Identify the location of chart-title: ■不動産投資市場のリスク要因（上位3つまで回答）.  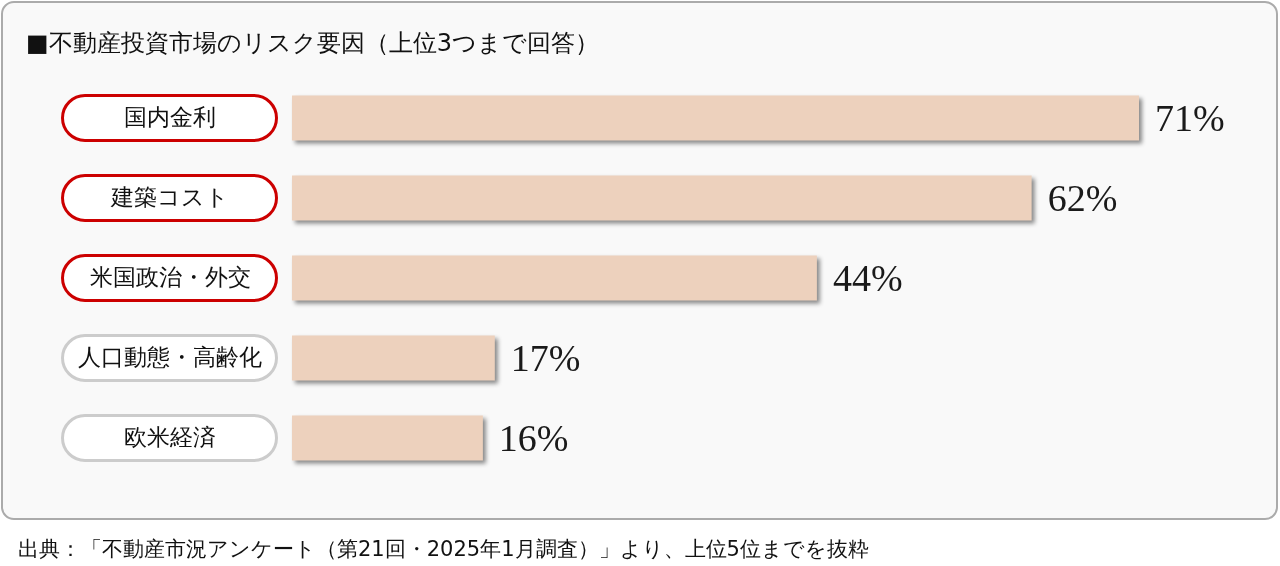
(312, 43).